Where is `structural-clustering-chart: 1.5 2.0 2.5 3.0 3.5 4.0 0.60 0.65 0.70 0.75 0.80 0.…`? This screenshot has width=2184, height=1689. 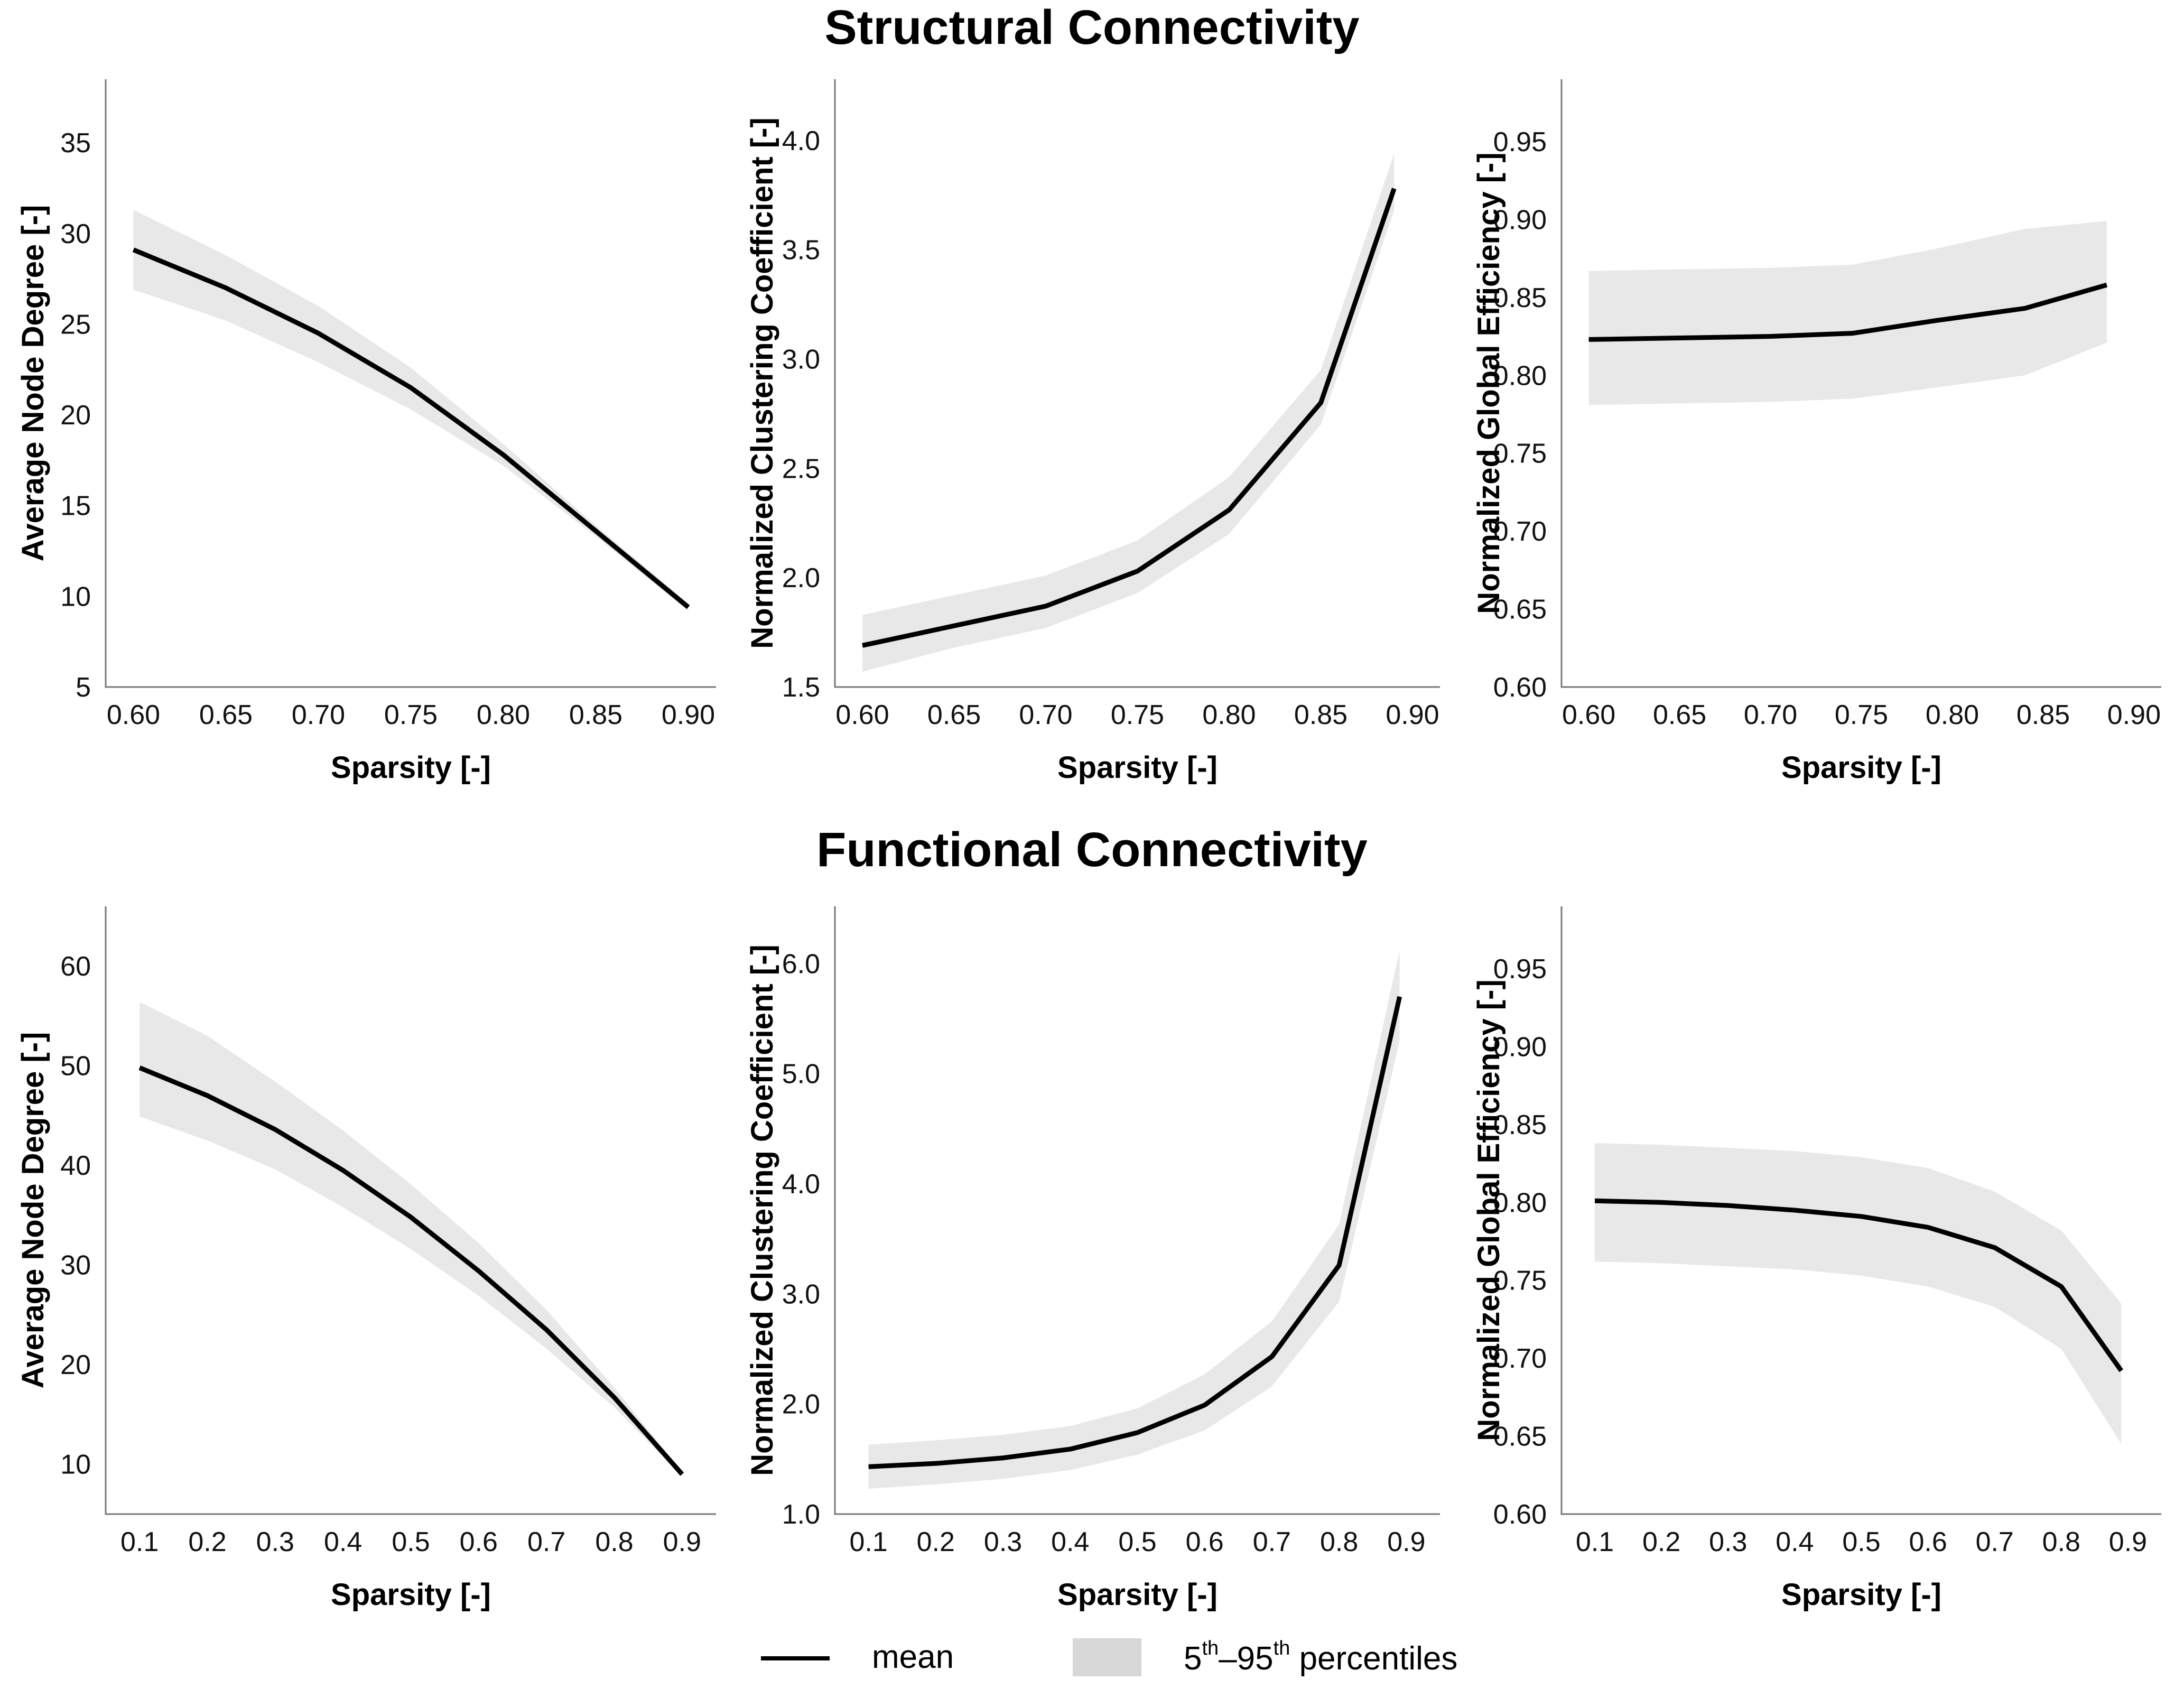 structural-clustering-chart: 1.5 2.0 2.5 3.0 3.5 4.0 0.60 0.65 0.70 0.75 0.80 0.… is located at coordinates (1092, 432).